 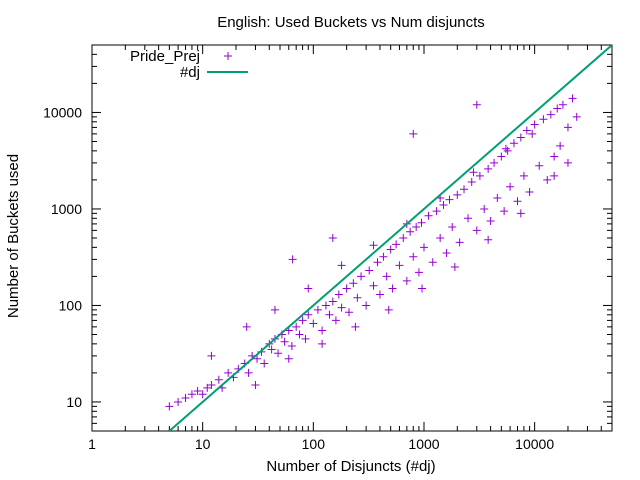 What do you see at coordinates (165, 56) in the screenshot?
I see `legend-label-pride-prej: Pride_Prej` at bounding box center [165, 56].